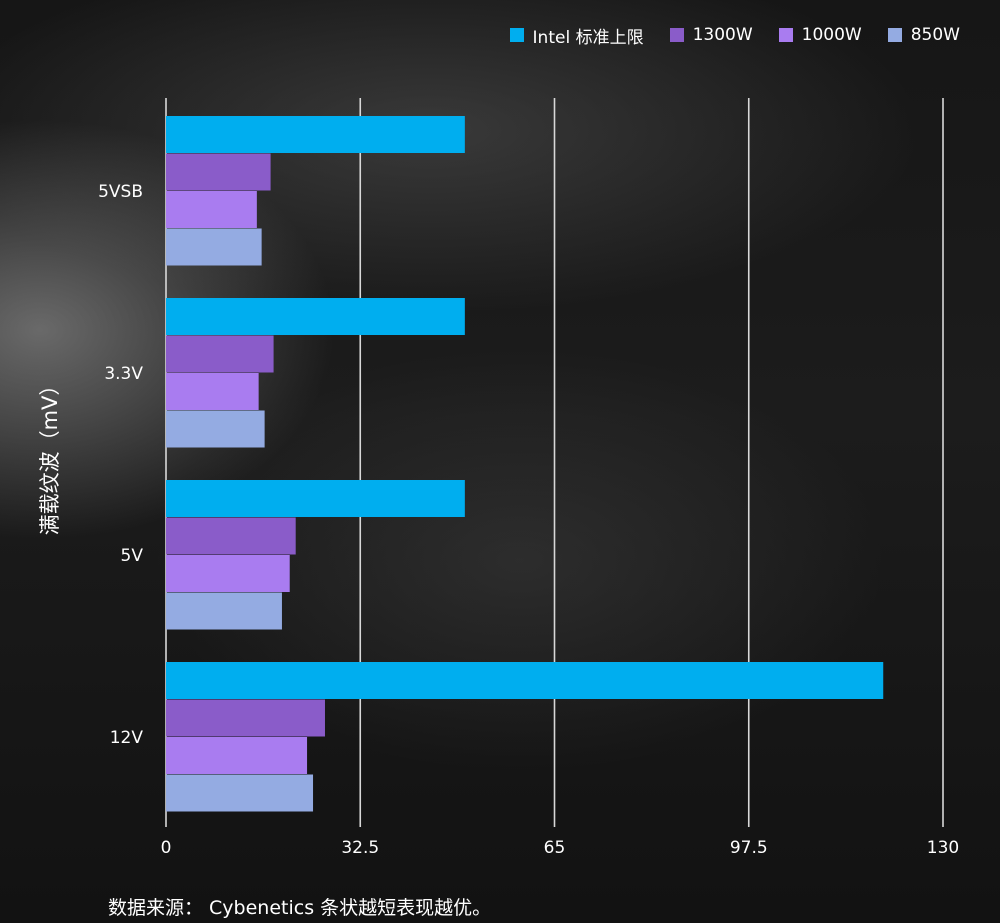  What do you see at coordinates (132, 556) in the screenshot?
I see `y-category-label: 5V` at bounding box center [132, 556].